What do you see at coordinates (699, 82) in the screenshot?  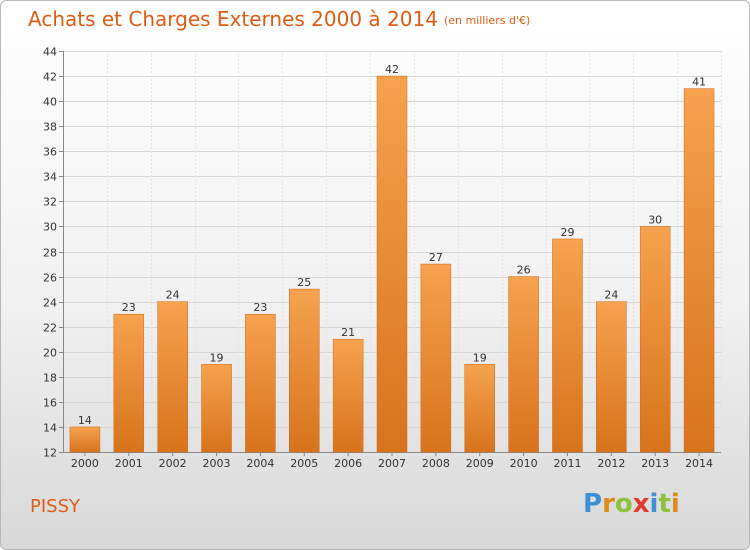 I see `value-label: 41` at bounding box center [699, 82].